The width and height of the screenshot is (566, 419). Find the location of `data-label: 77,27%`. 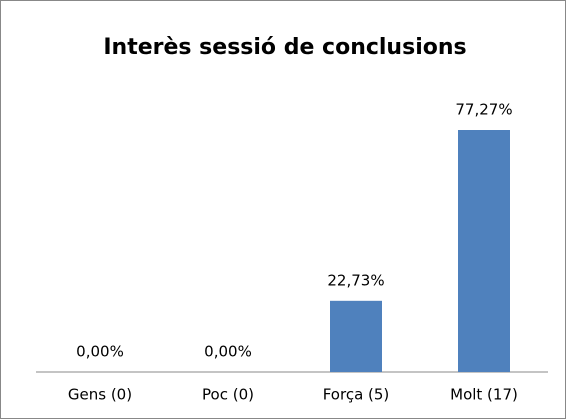

data-label: 77,27% is located at coordinates (483, 110).